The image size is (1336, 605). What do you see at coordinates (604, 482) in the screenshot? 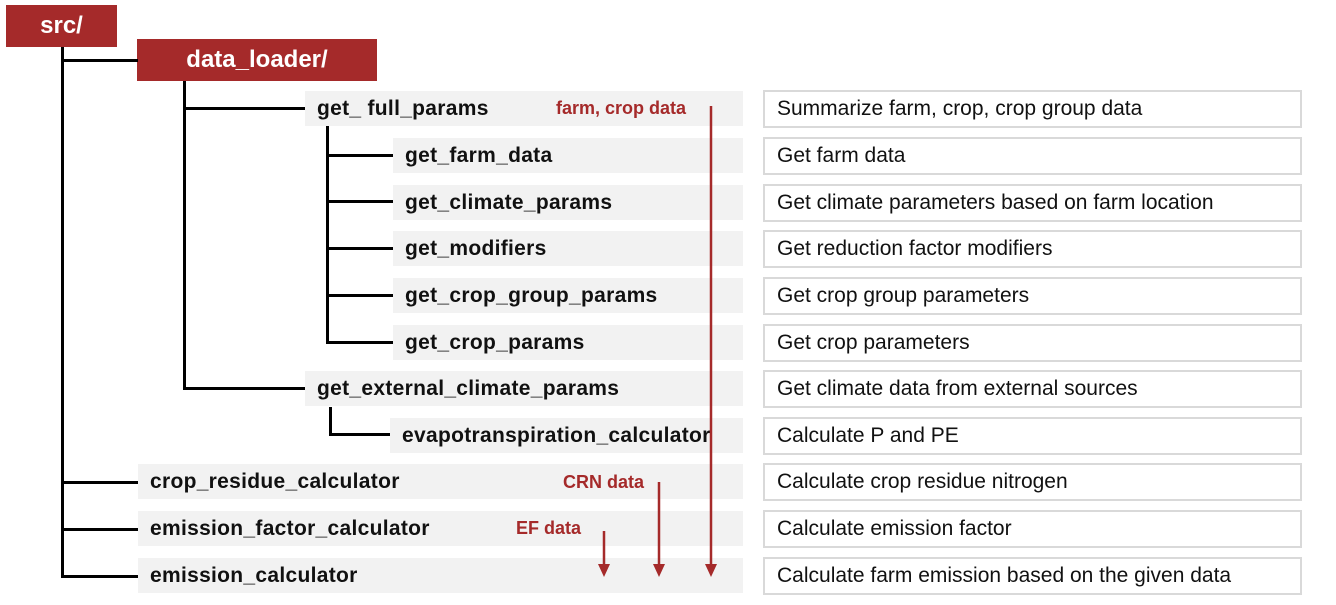
I see `flow-label-crn: CRN data` at bounding box center [604, 482].